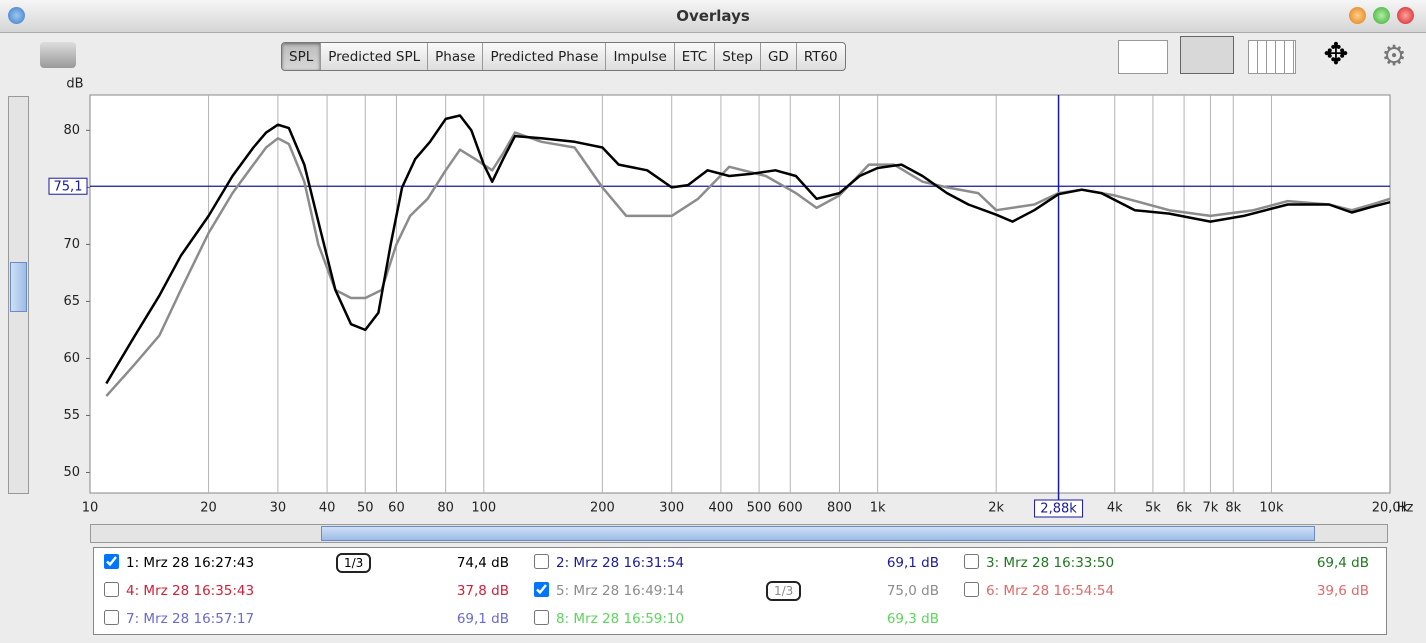  I want to click on tab-button: ETC, so click(695, 56).